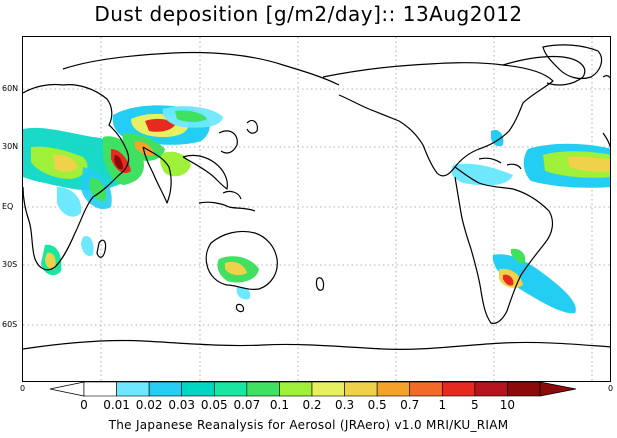 The height and width of the screenshot is (438, 617). I want to click on colorbar-tick-label: 1, so click(442, 405).